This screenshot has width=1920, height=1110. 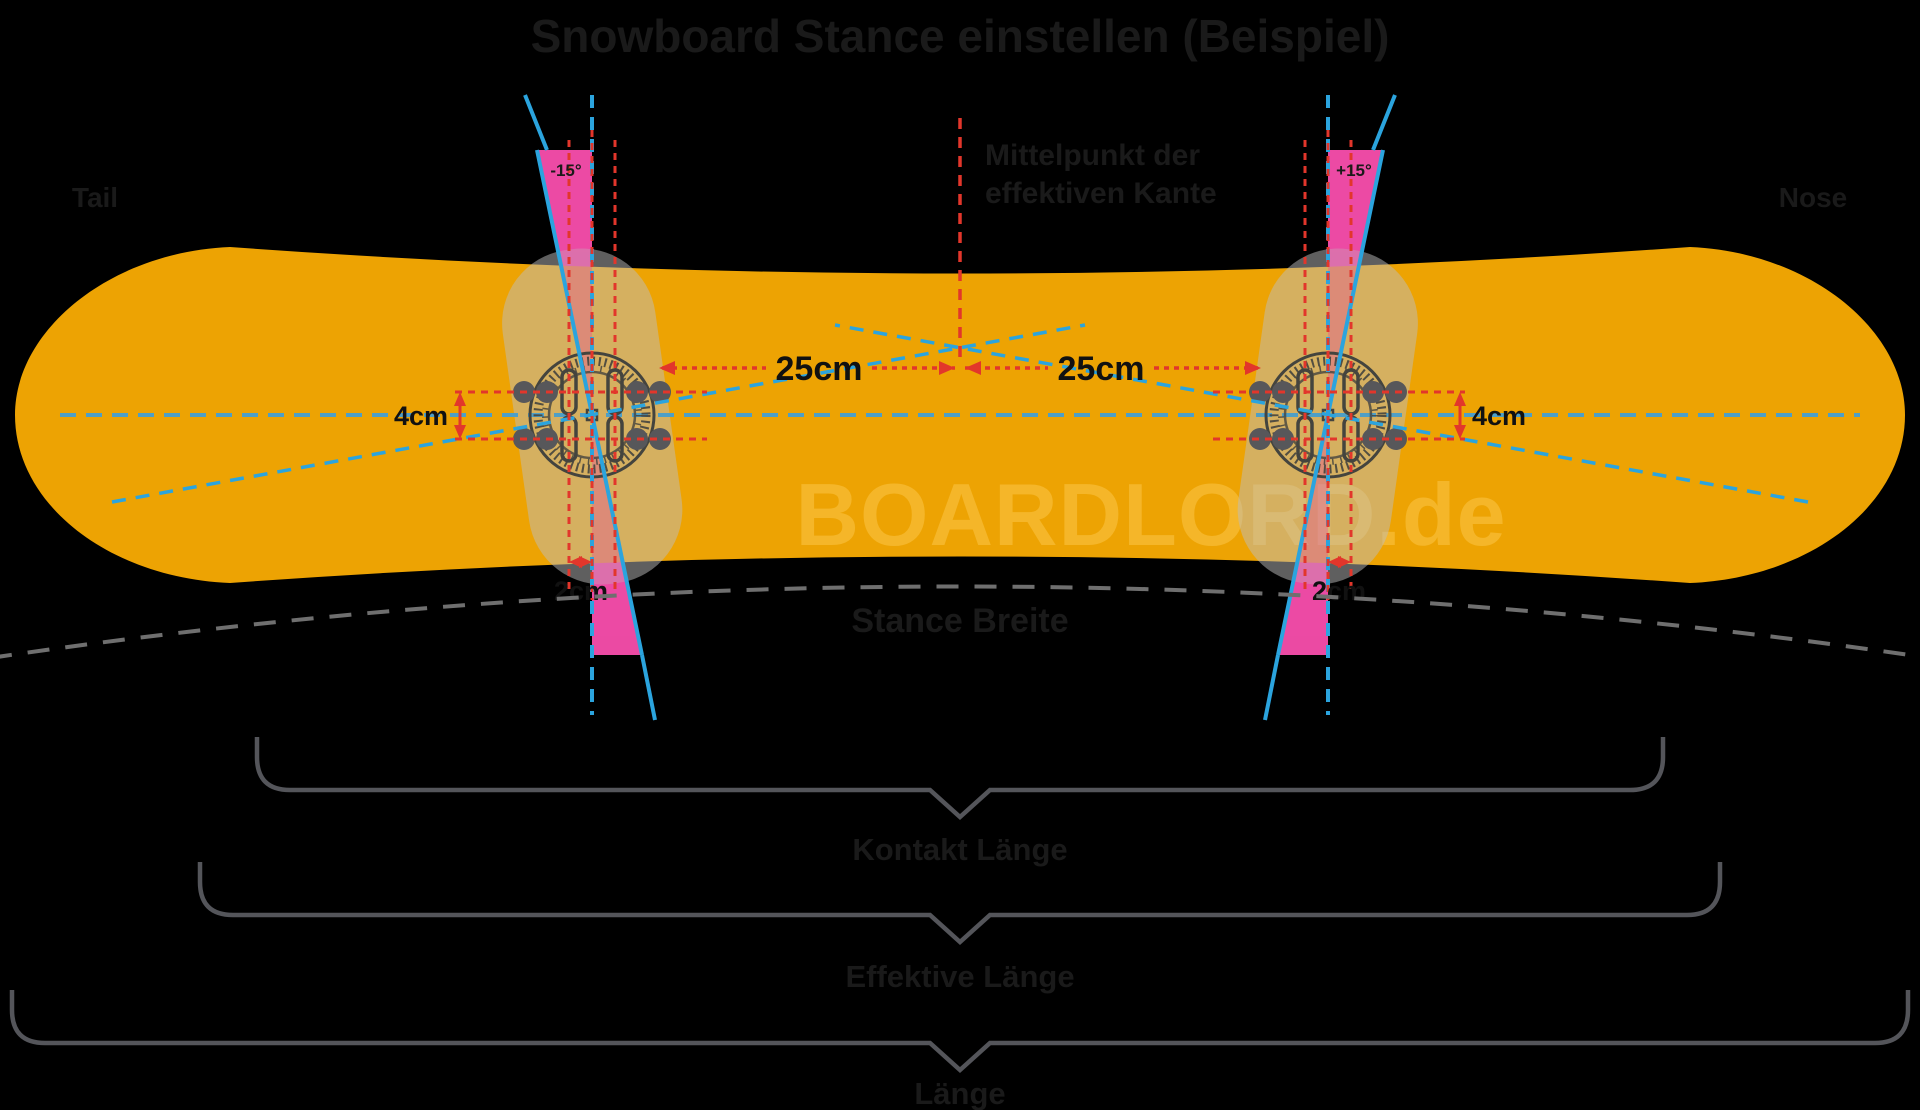 What do you see at coordinates (566, 170) in the screenshot?
I see `left-binding-angle-label: -15°` at bounding box center [566, 170].